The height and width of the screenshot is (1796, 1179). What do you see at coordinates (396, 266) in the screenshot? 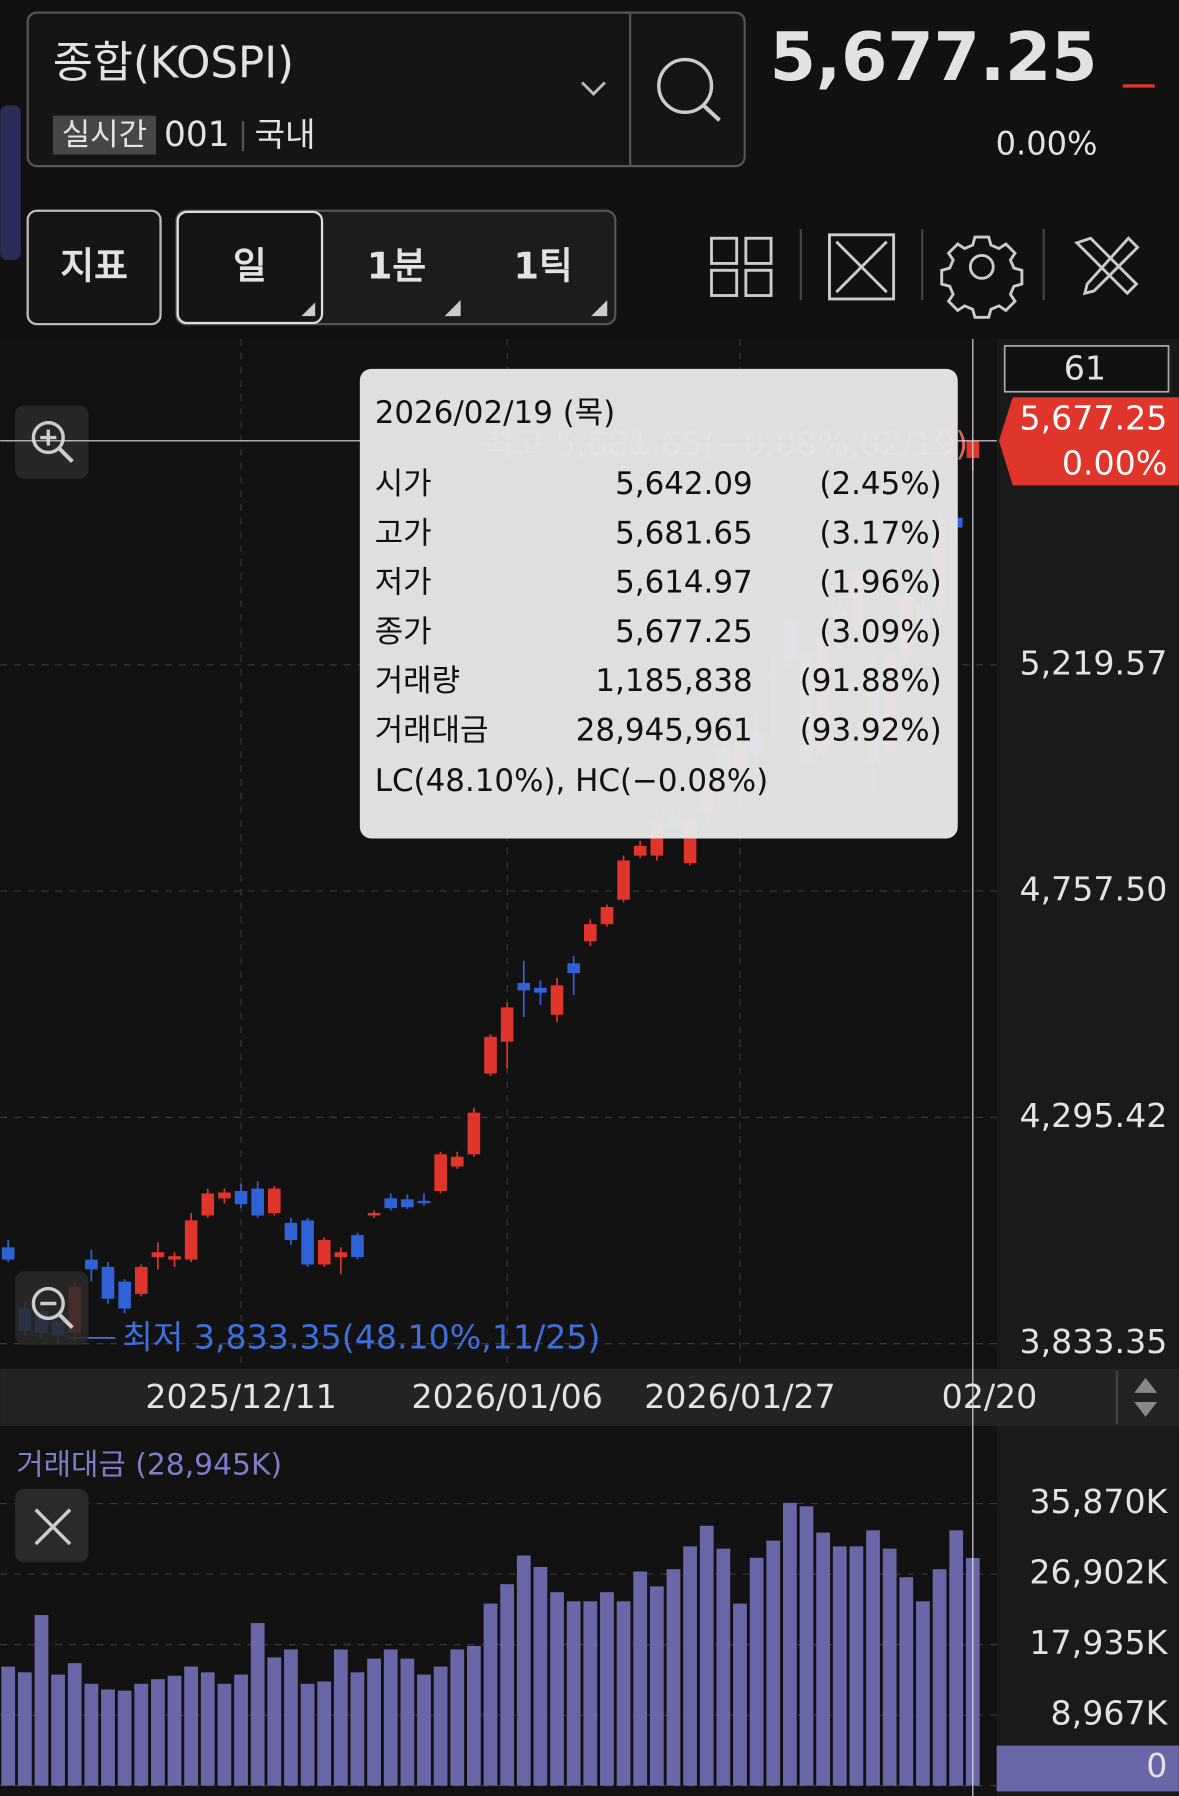
I see `button-label: 1분` at bounding box center [396, 266].